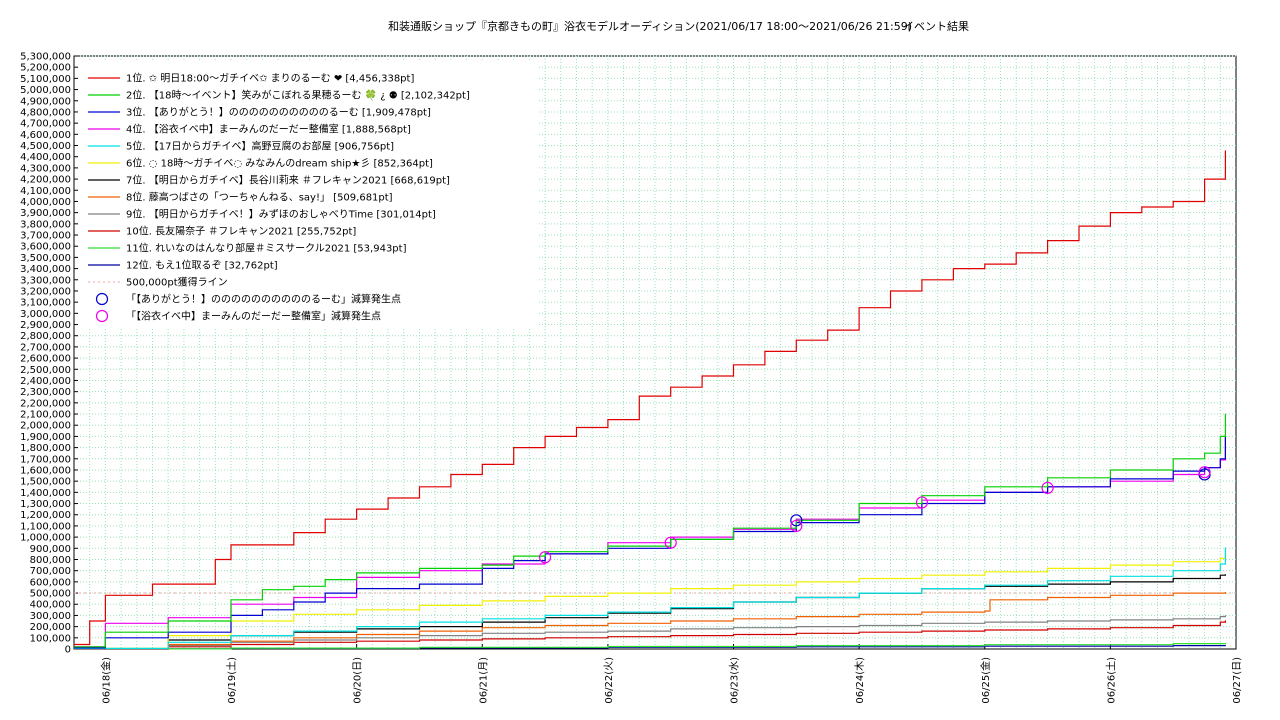 This screenshot has width=1280, height=720. I want to click on y-tick-label: 2,700,000, so click(45, 347).